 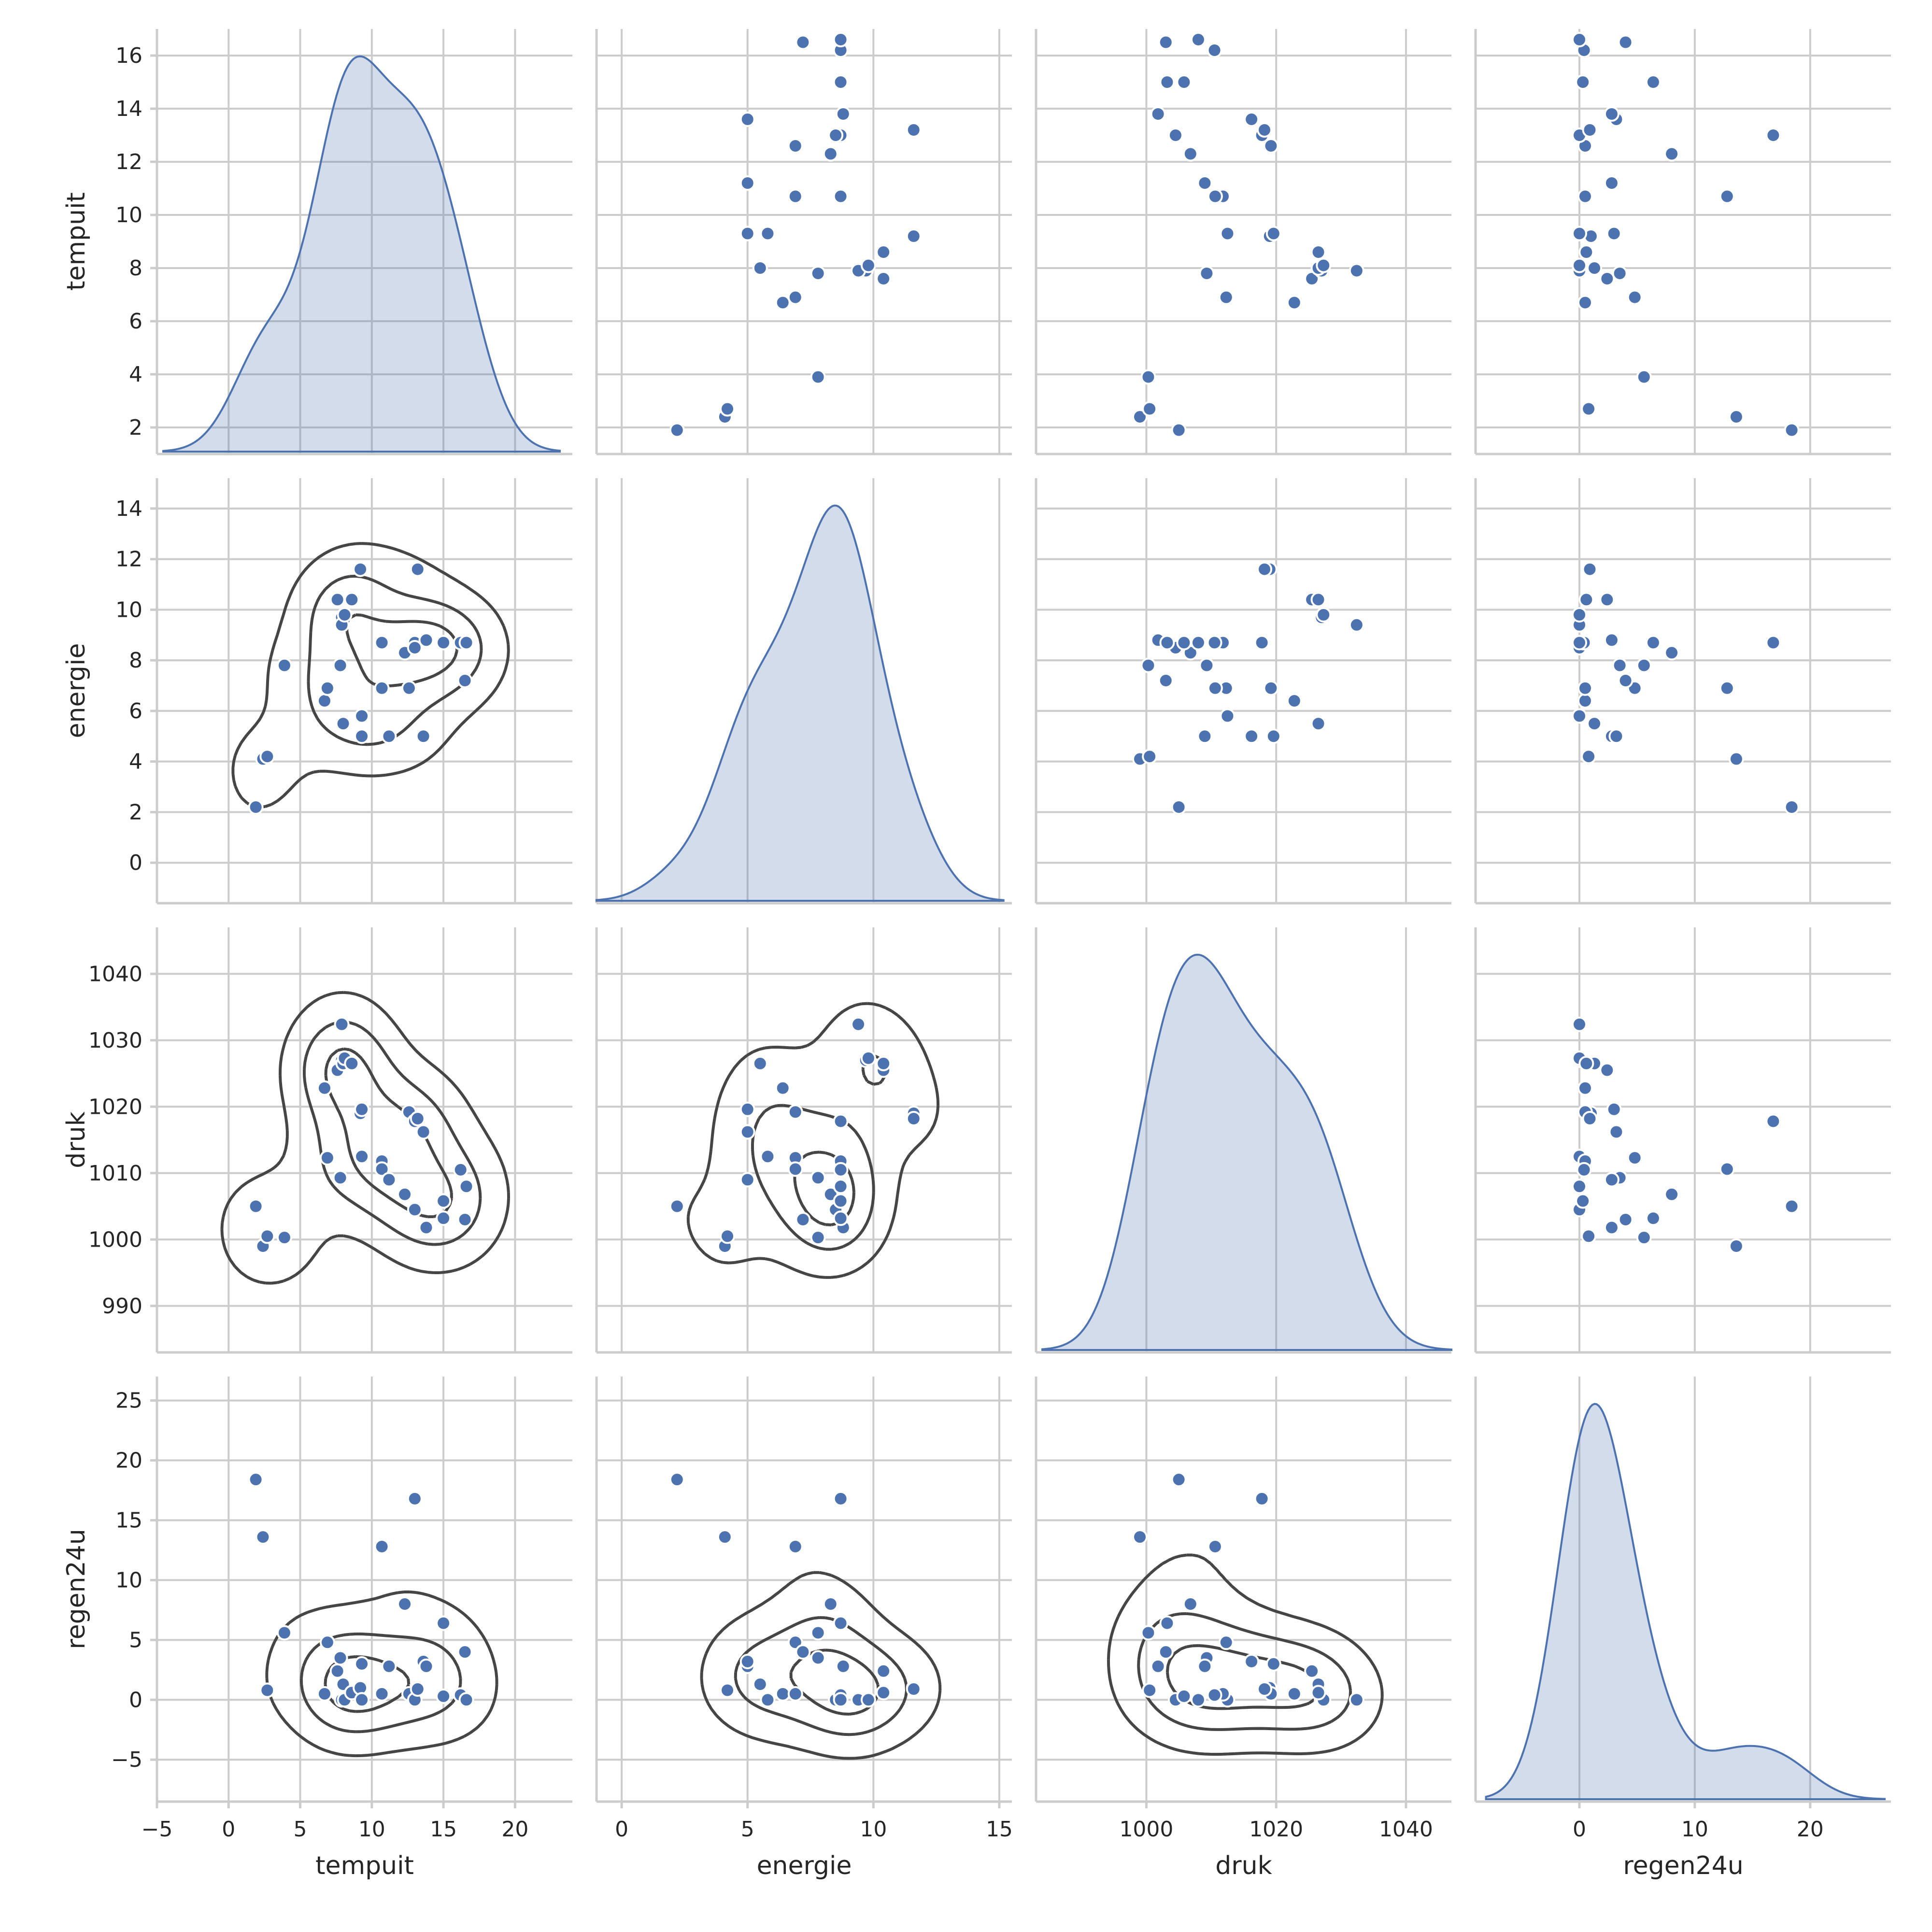 I want to click on y-tick-label: 0, so click(x=135, y=1700).